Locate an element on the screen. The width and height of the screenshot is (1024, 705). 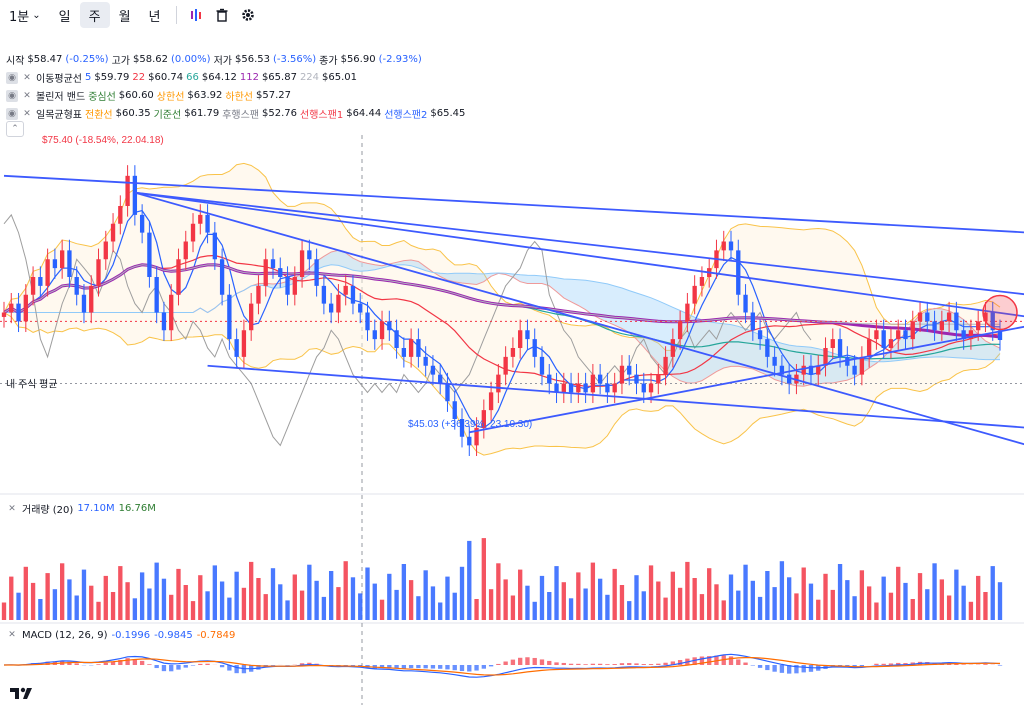
delete-button is located at coordinates (222, 15).